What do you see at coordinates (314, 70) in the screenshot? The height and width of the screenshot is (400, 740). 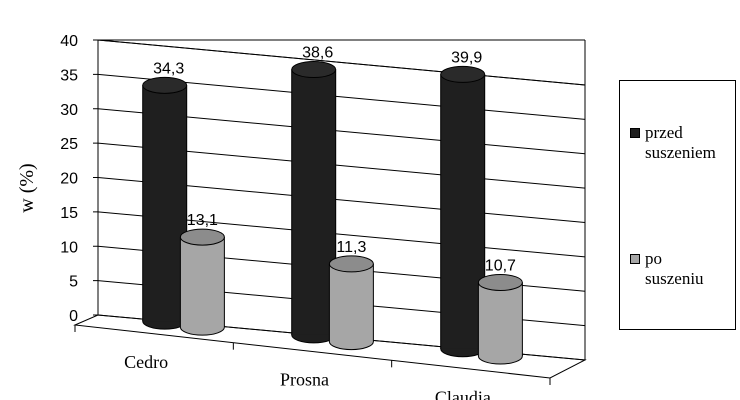 I see `bar-przed-prosna-top` at bounding box center [314, 70].